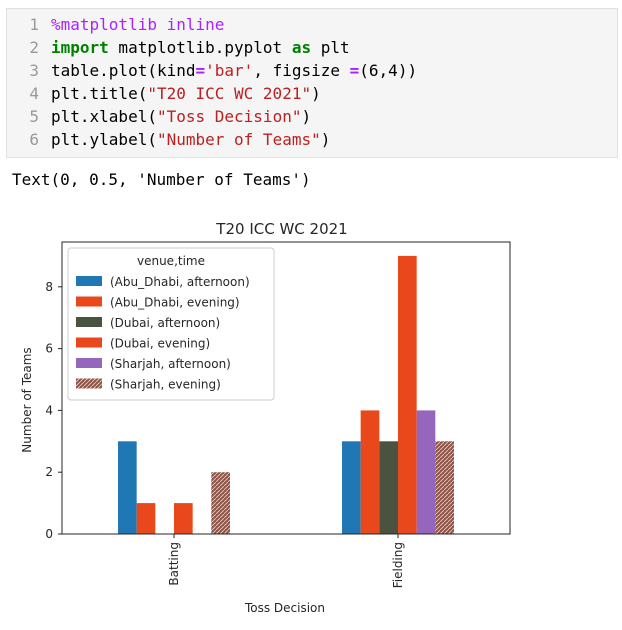 The image size is (622, 630). What do you see at coordinates (180, 282) in the screenshot?
I see `legend-entry: (Abu_Dhabi, afternoon)` at bounding box center [180, 282].